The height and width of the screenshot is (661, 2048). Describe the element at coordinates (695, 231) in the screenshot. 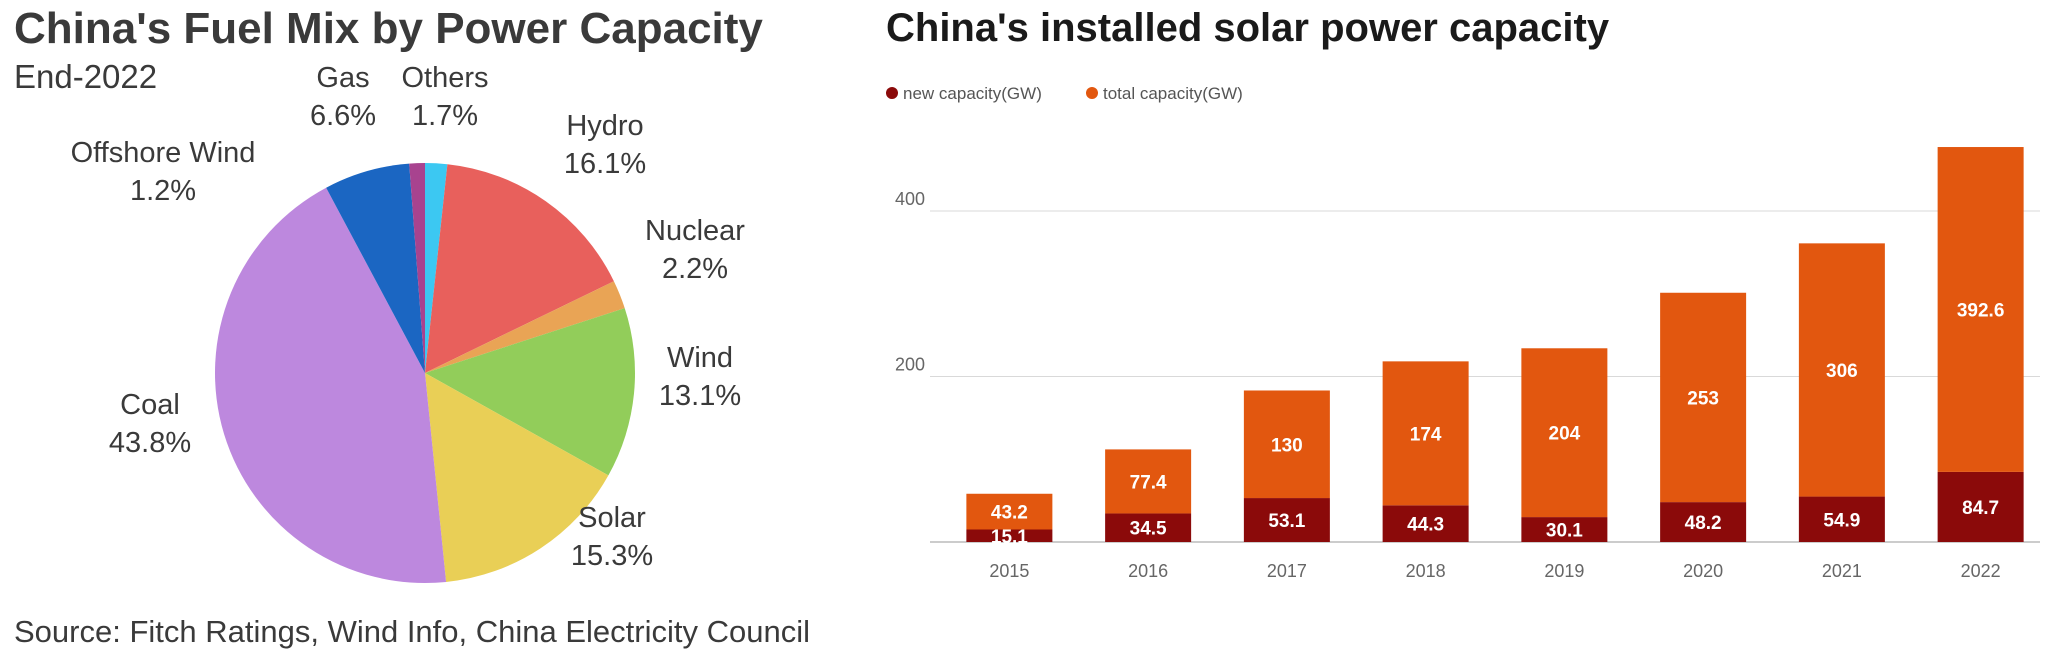

I see `pie-slice-label: Nuclear` at that location.